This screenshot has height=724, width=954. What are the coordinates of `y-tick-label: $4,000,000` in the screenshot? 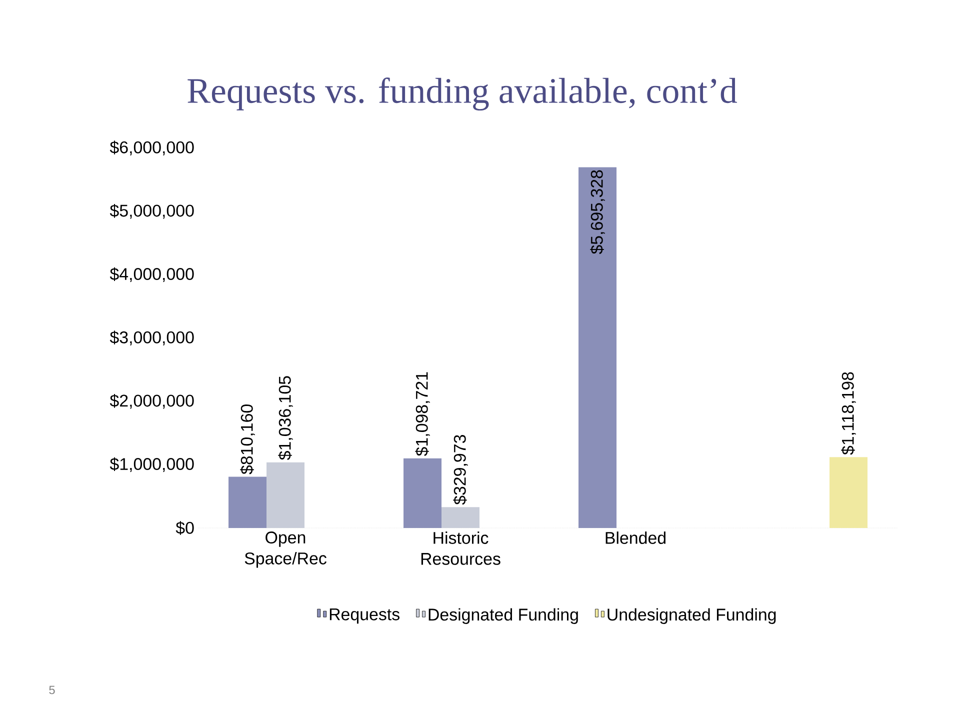 It's located at (152, 274).